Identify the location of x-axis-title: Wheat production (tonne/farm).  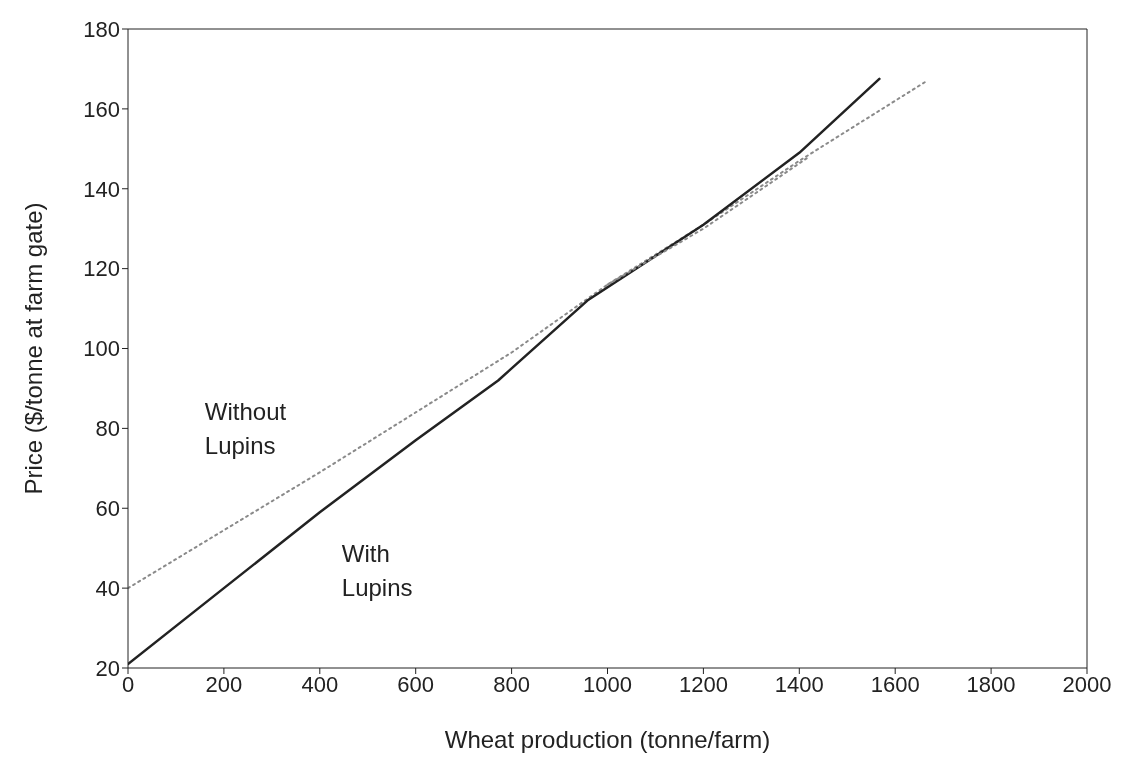
(607, 739).